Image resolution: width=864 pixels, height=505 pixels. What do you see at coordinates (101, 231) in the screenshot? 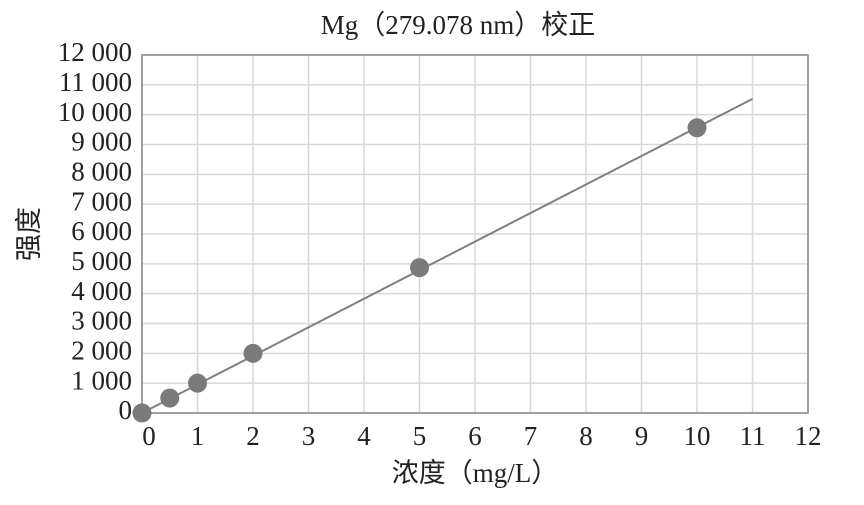
I see `y-tick-label: 6 000` at bounding box center [101, 231].